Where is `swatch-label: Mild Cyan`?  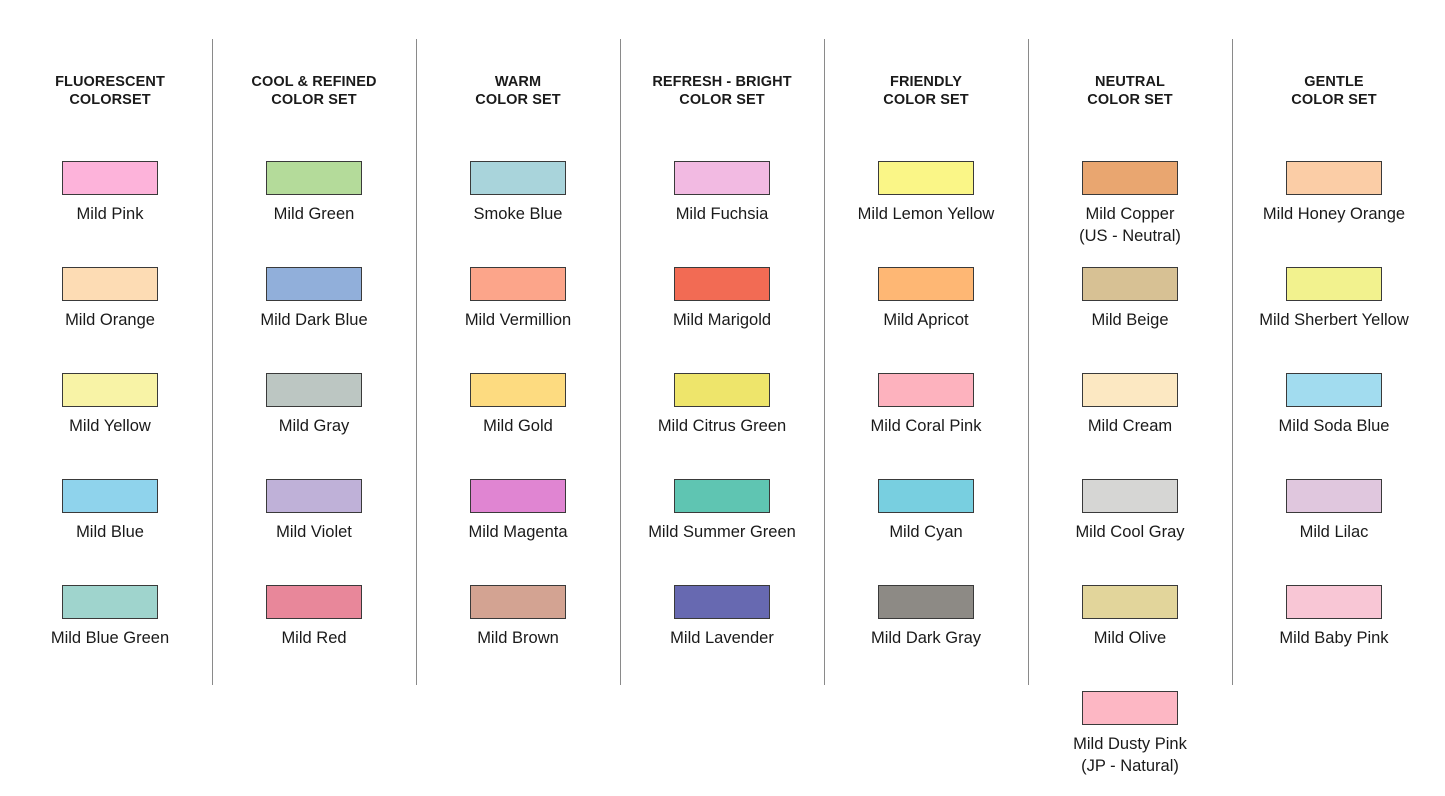
swatch-label: Mild Cyan is located at coordinates (926, 532).